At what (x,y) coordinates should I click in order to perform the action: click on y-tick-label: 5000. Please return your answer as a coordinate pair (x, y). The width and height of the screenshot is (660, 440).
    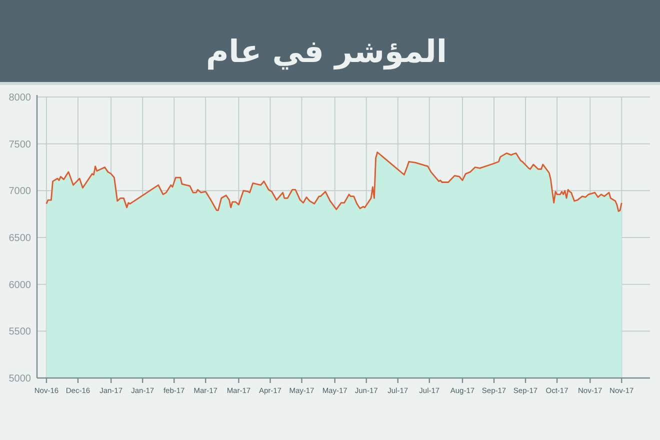
    Looking at the image, I should click on (20, 379).